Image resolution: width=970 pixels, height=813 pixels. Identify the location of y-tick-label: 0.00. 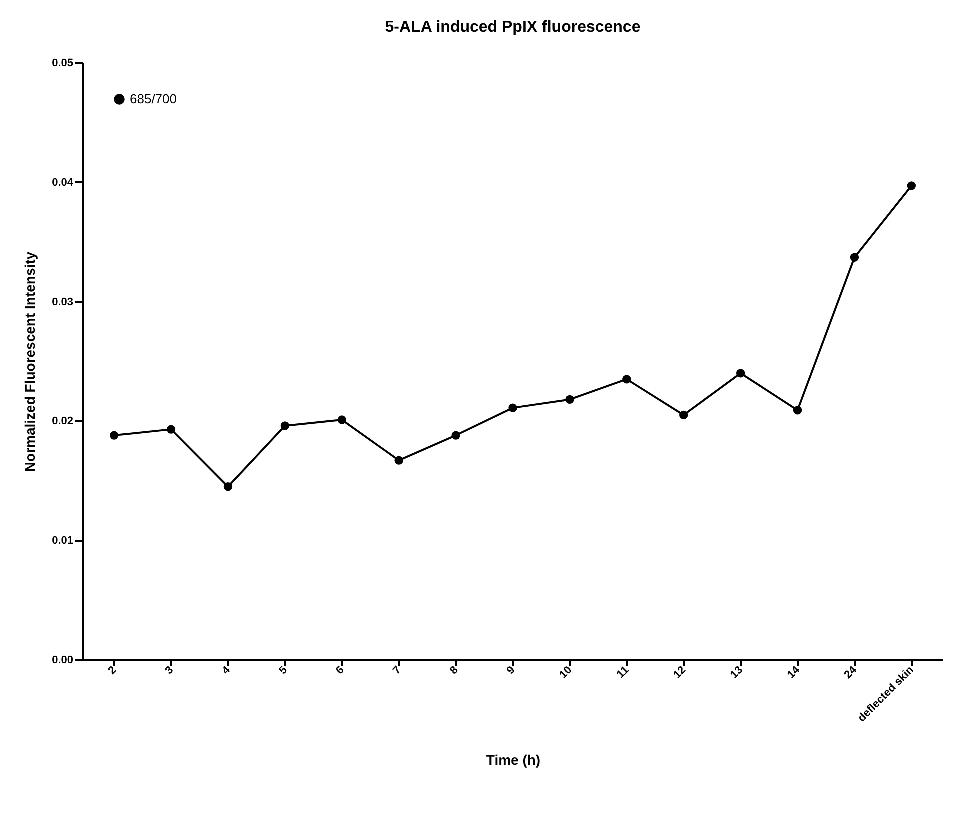
(63, 660).